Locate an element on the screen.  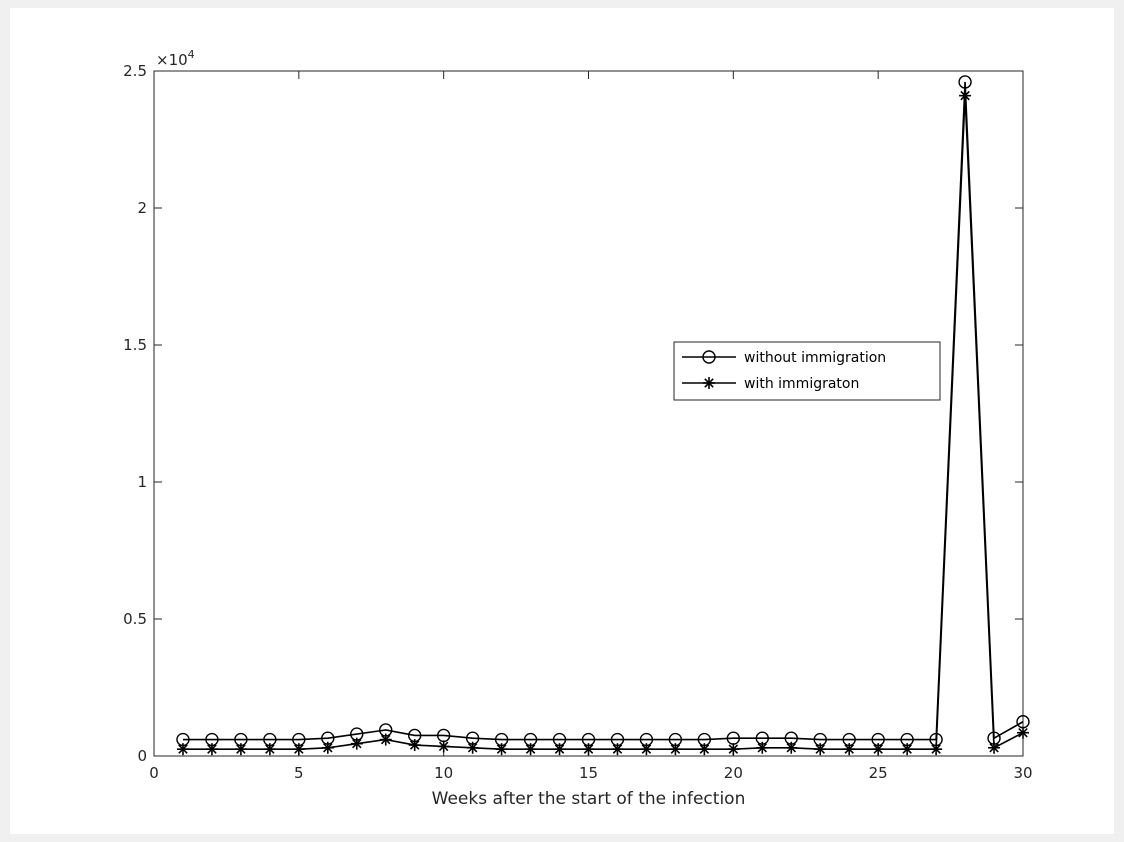
y-tick-label: 0 is located at coordinates (142, 756).